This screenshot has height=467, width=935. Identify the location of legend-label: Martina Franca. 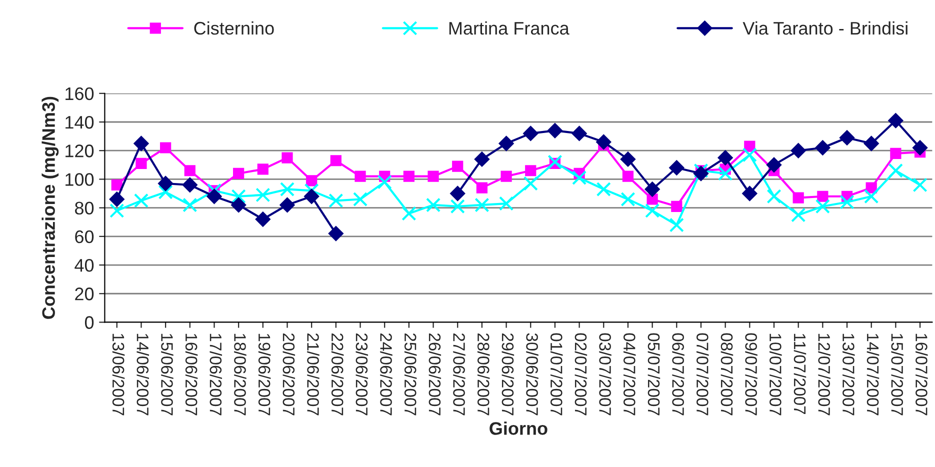
(509, 28).